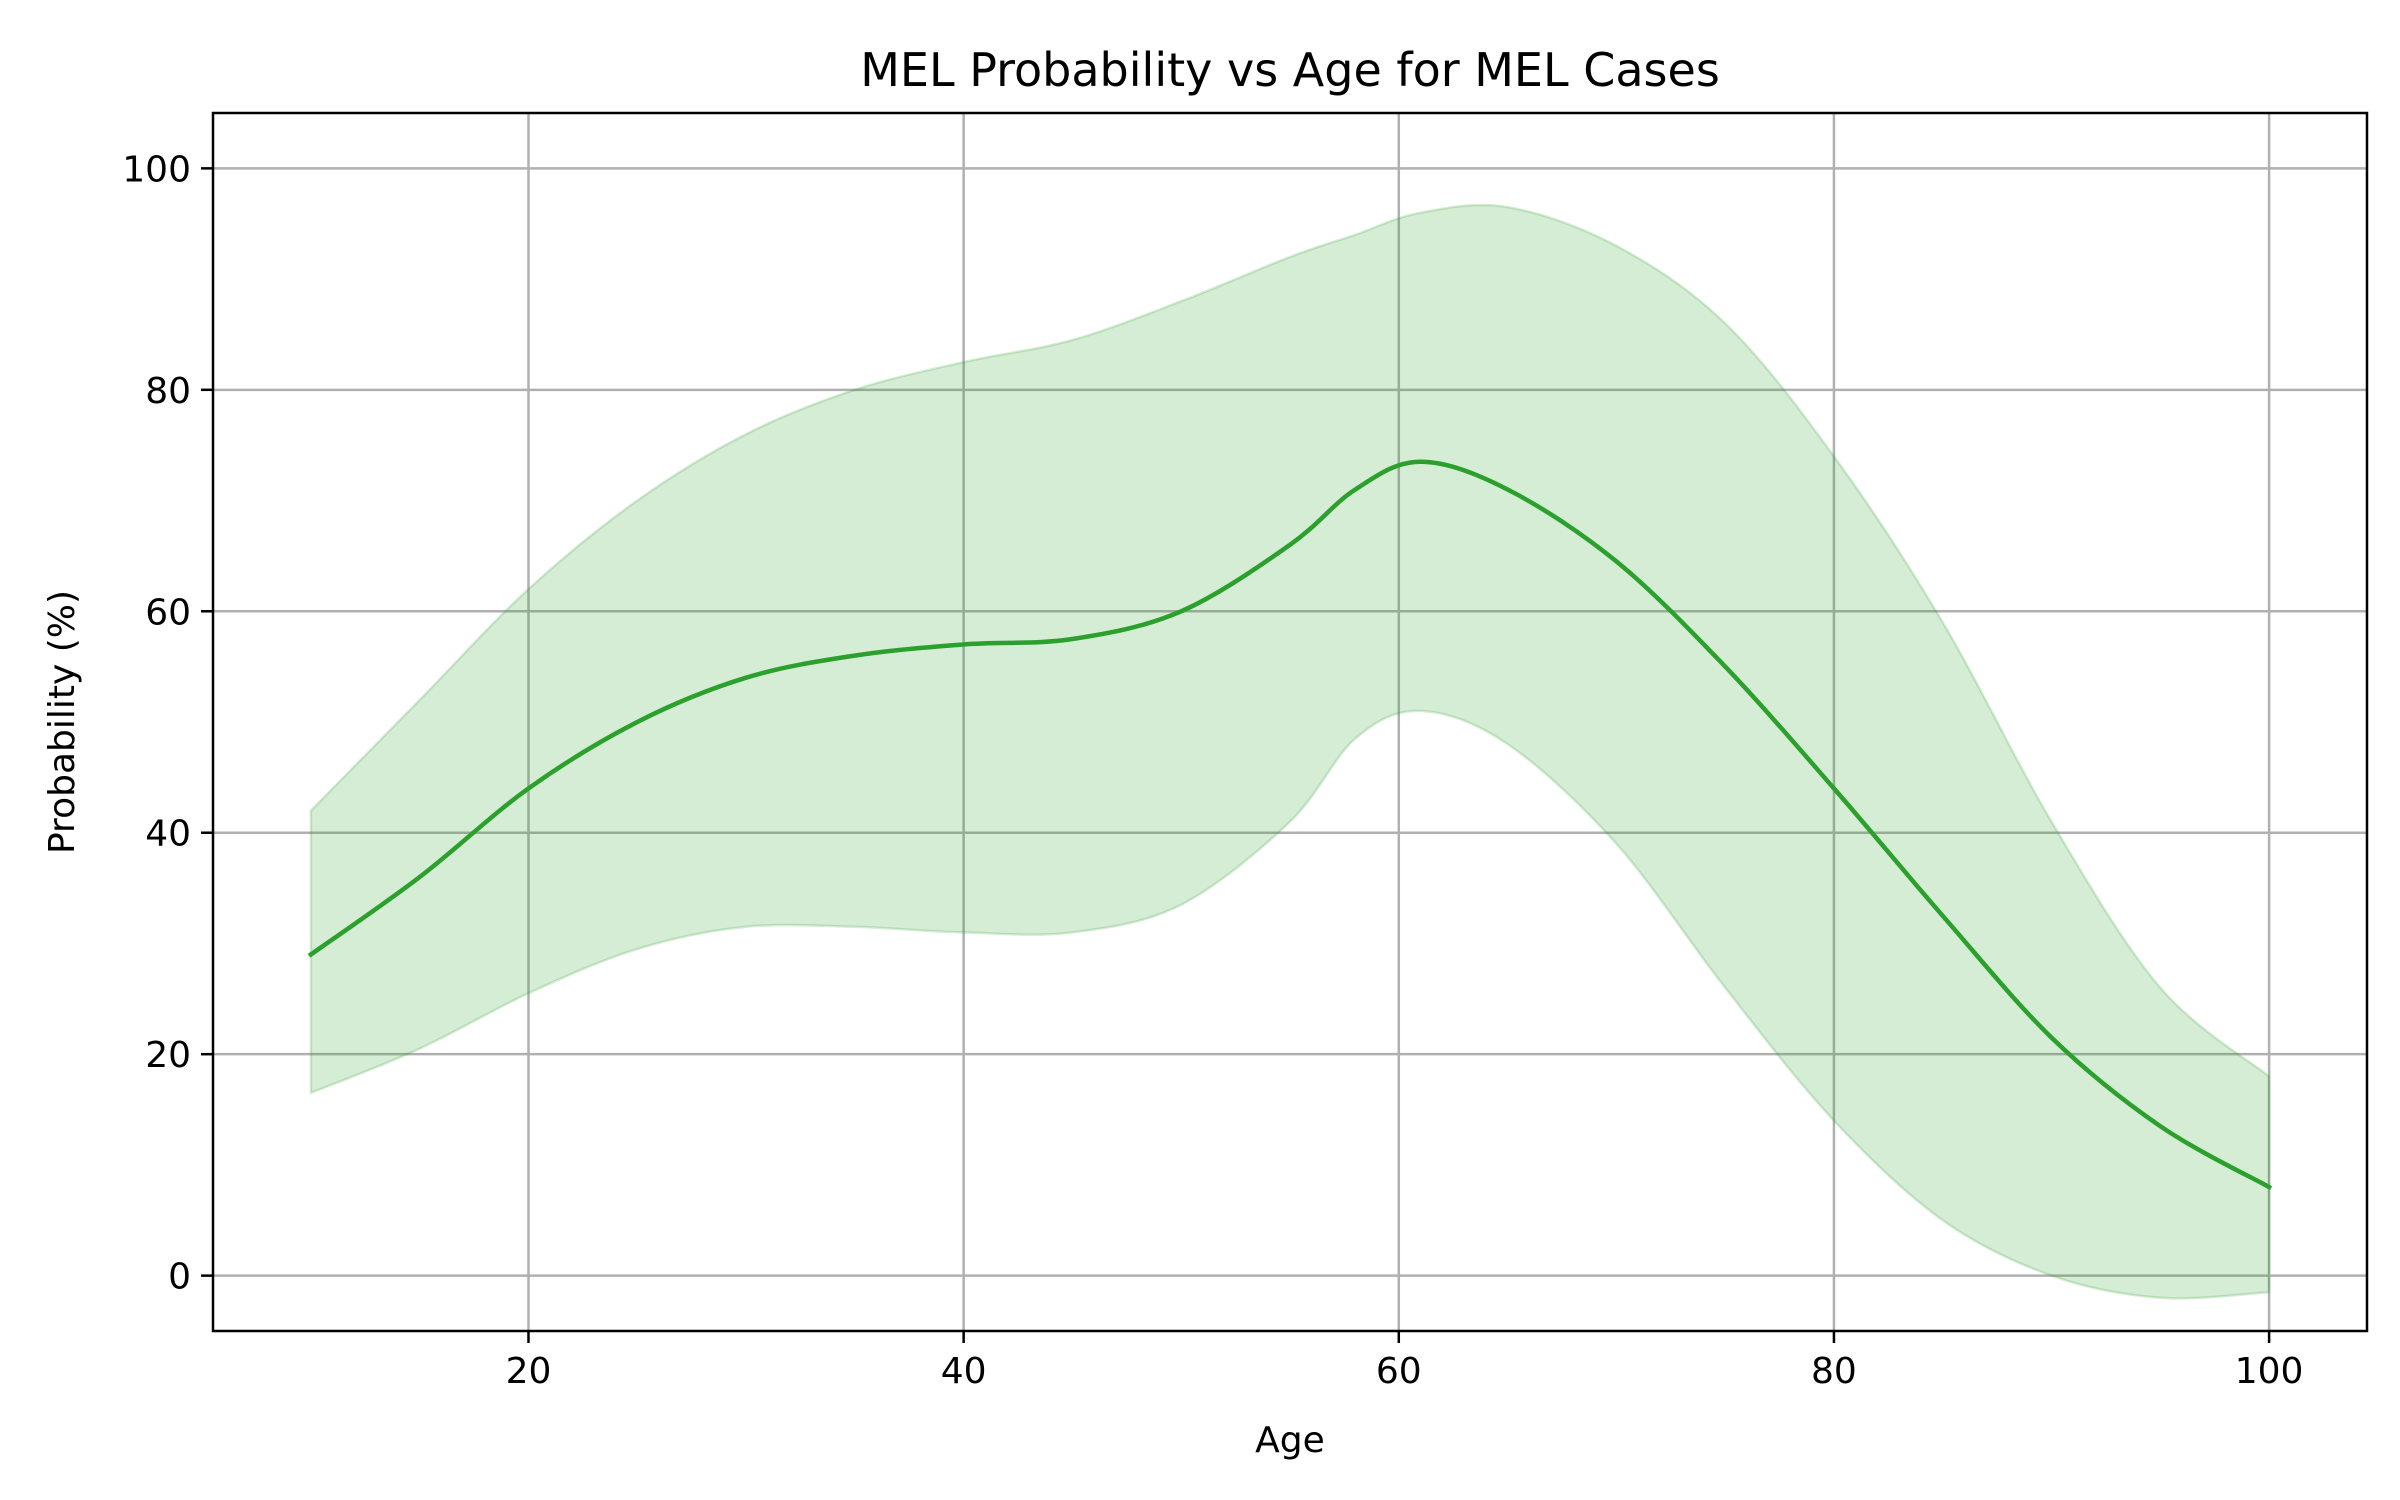 Image resolution: width=2400 pixels, height=1500 pixels. What do you see at coordinates (179, 1277) in the screenshot?
I see `y-tick-label: 0` at bounding box center [179, 1277].